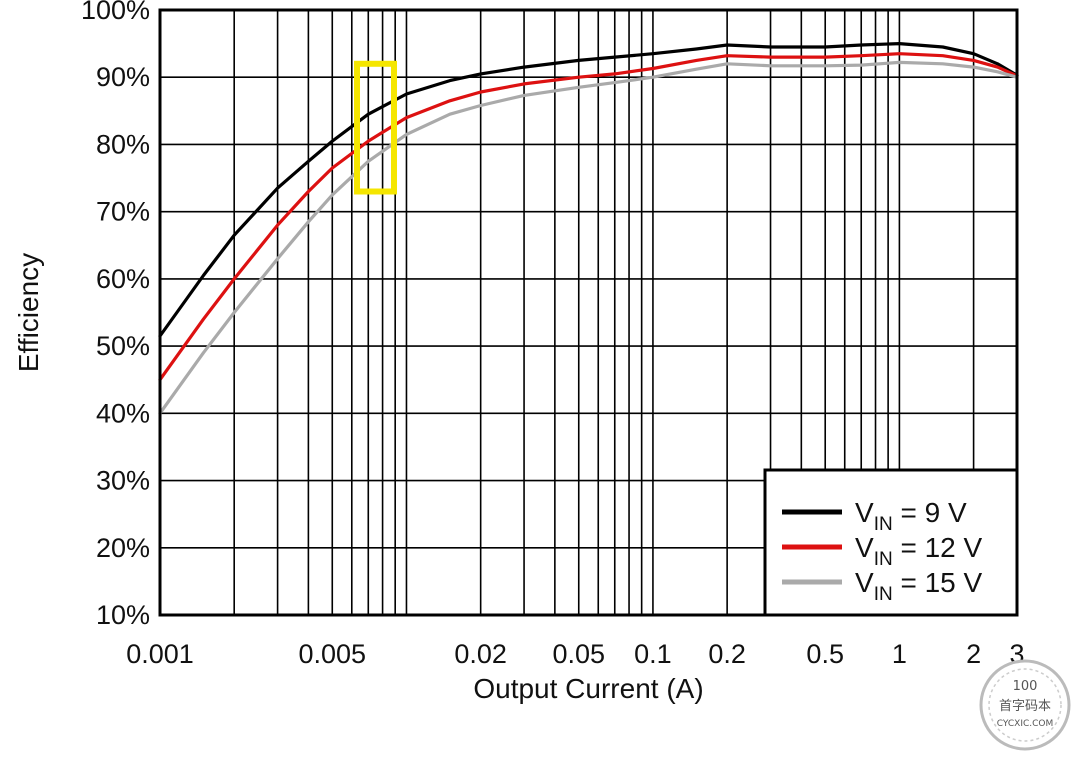 Image resolution: width=1080 pixels, height=765 pixels. I want to click on y-tick-label: 40%, so click(123, 413).